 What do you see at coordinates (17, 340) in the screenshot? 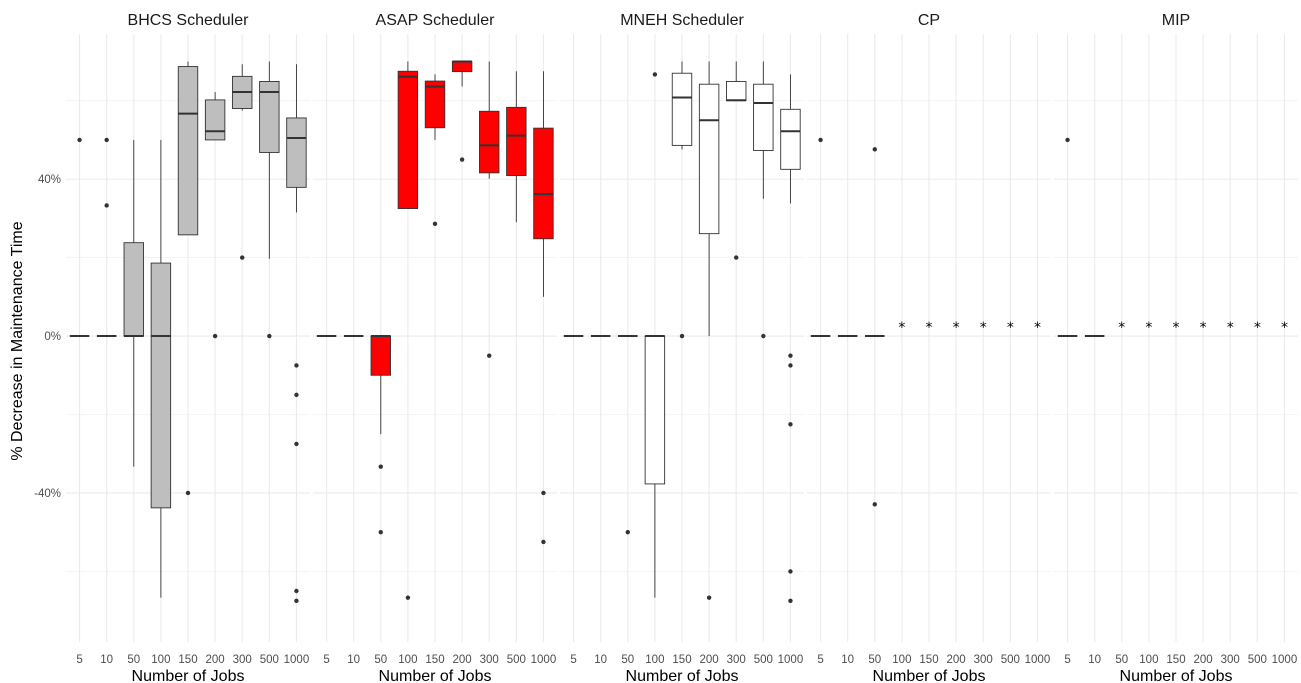
I see `y-axis-title: % Decrease in Maintenance Time` at bounding box center [17, 340].